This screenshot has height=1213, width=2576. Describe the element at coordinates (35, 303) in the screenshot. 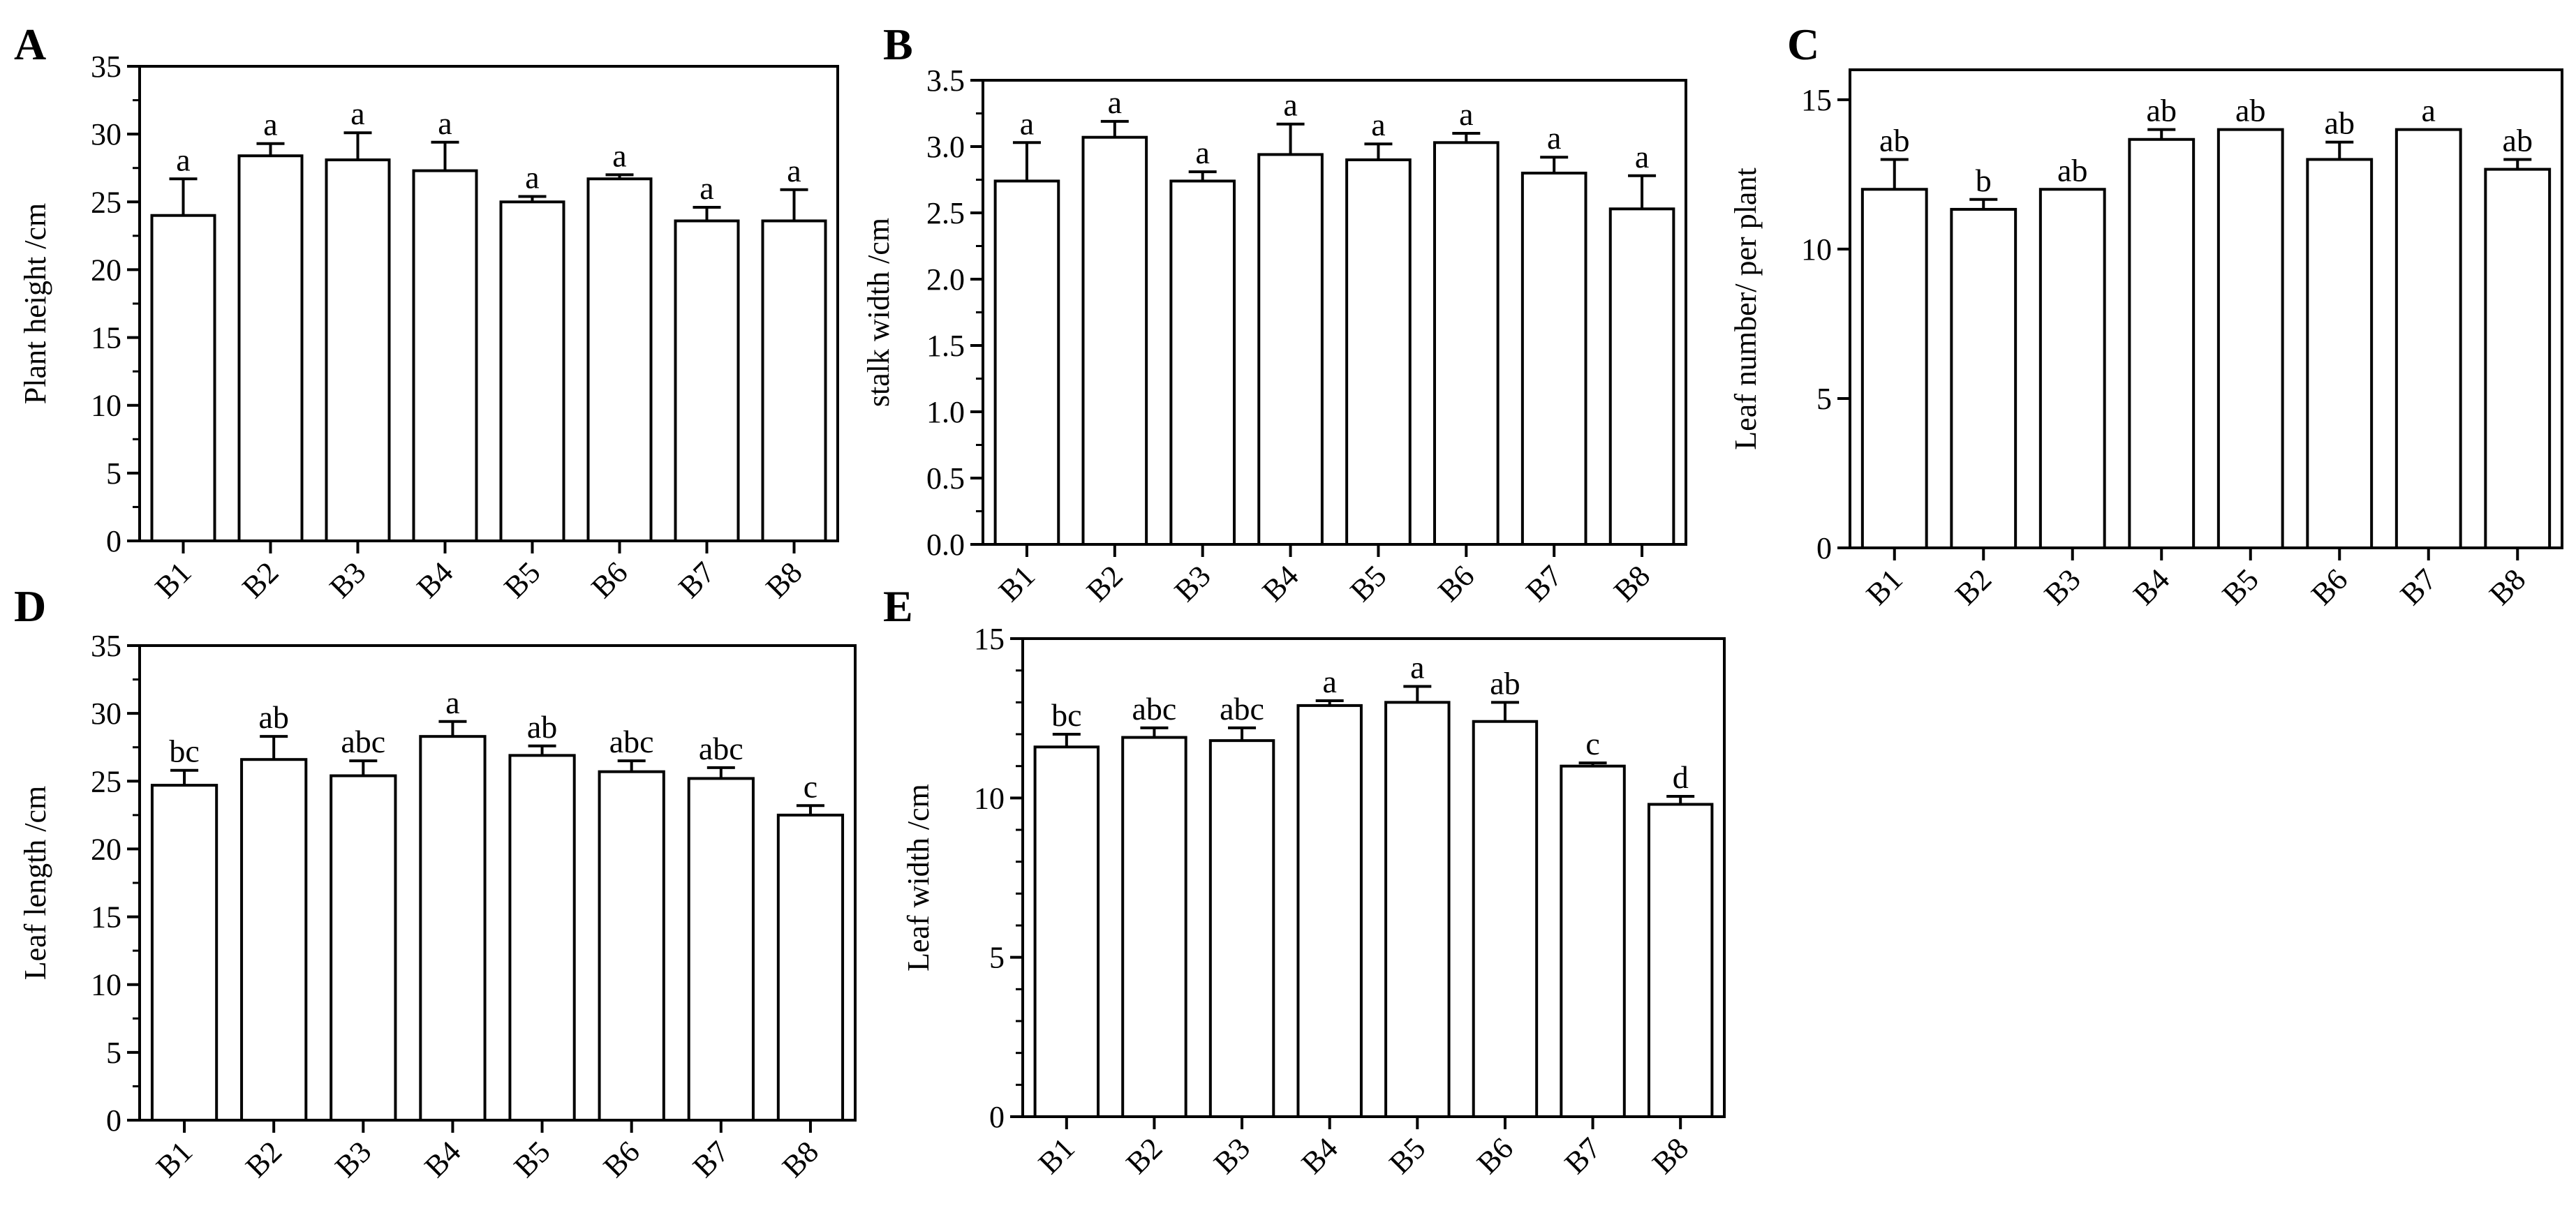

I see `y-axis-label: Plant height /cm` at that location.